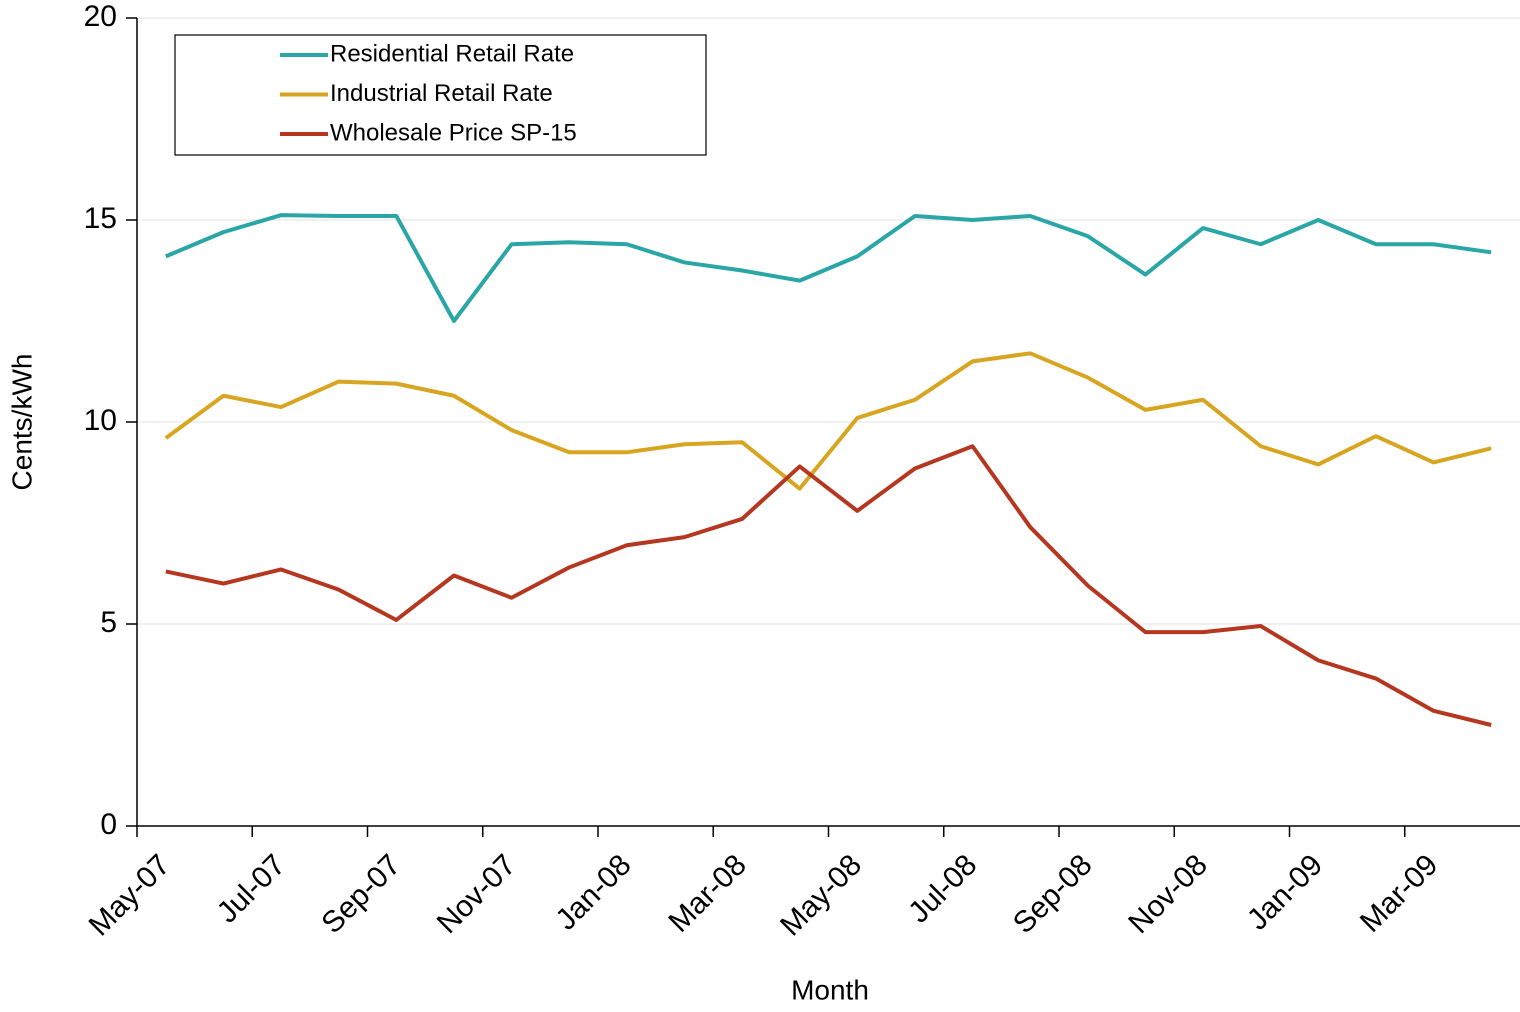 Image resolution: width=1520 pixels, height=1012 pixels. Describe the element at coordinates (942, 888) in the screenshot. I see `x-tick-label: Jul-08` at that location.